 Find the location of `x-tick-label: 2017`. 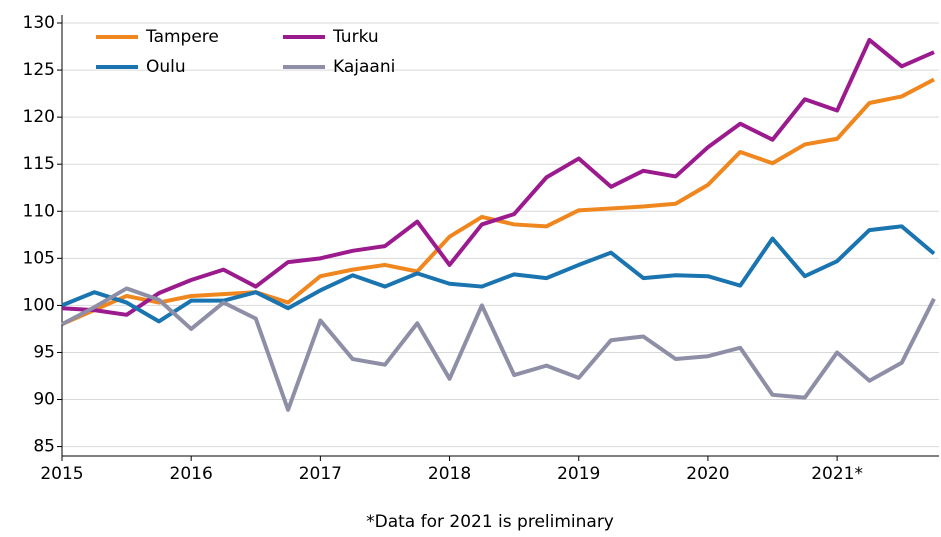

x-tick-label: 2017 is located at coordinates (320, 474).